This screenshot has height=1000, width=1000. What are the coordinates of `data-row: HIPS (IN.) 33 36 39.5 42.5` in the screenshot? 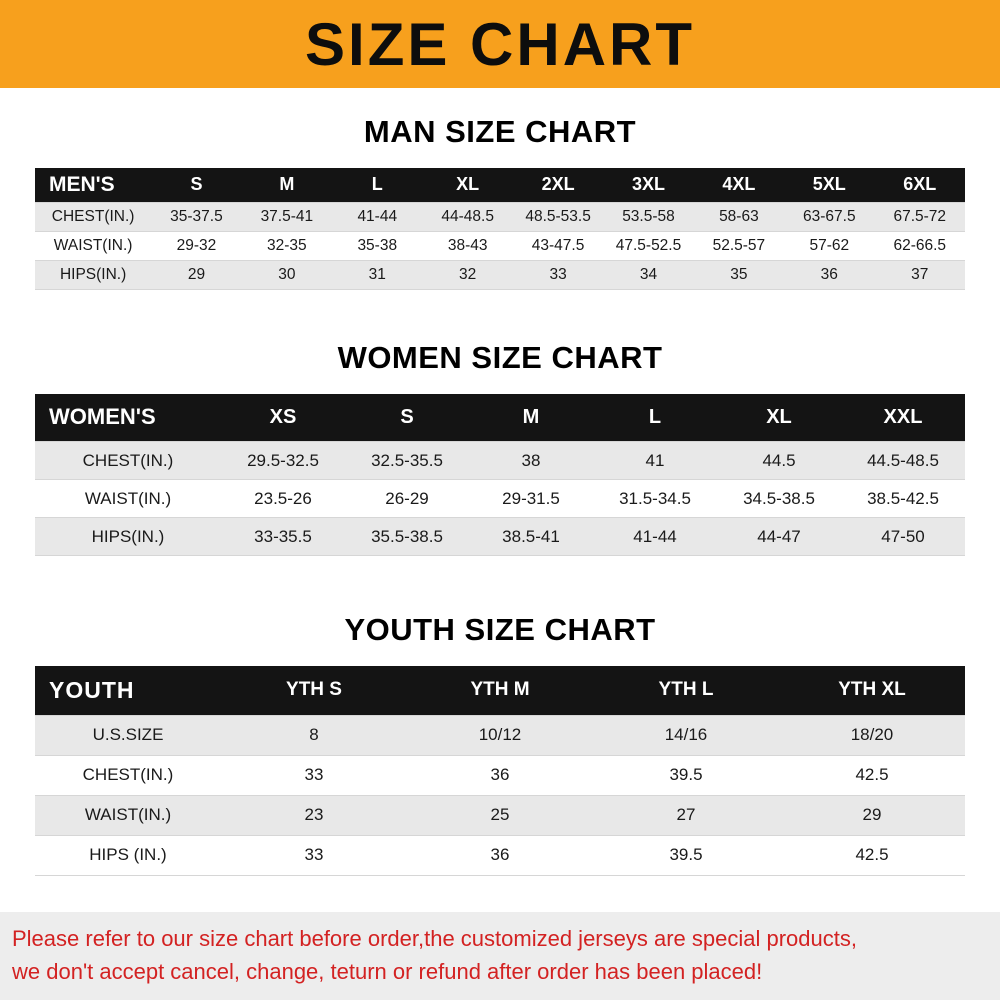 It's located at (500, 855).